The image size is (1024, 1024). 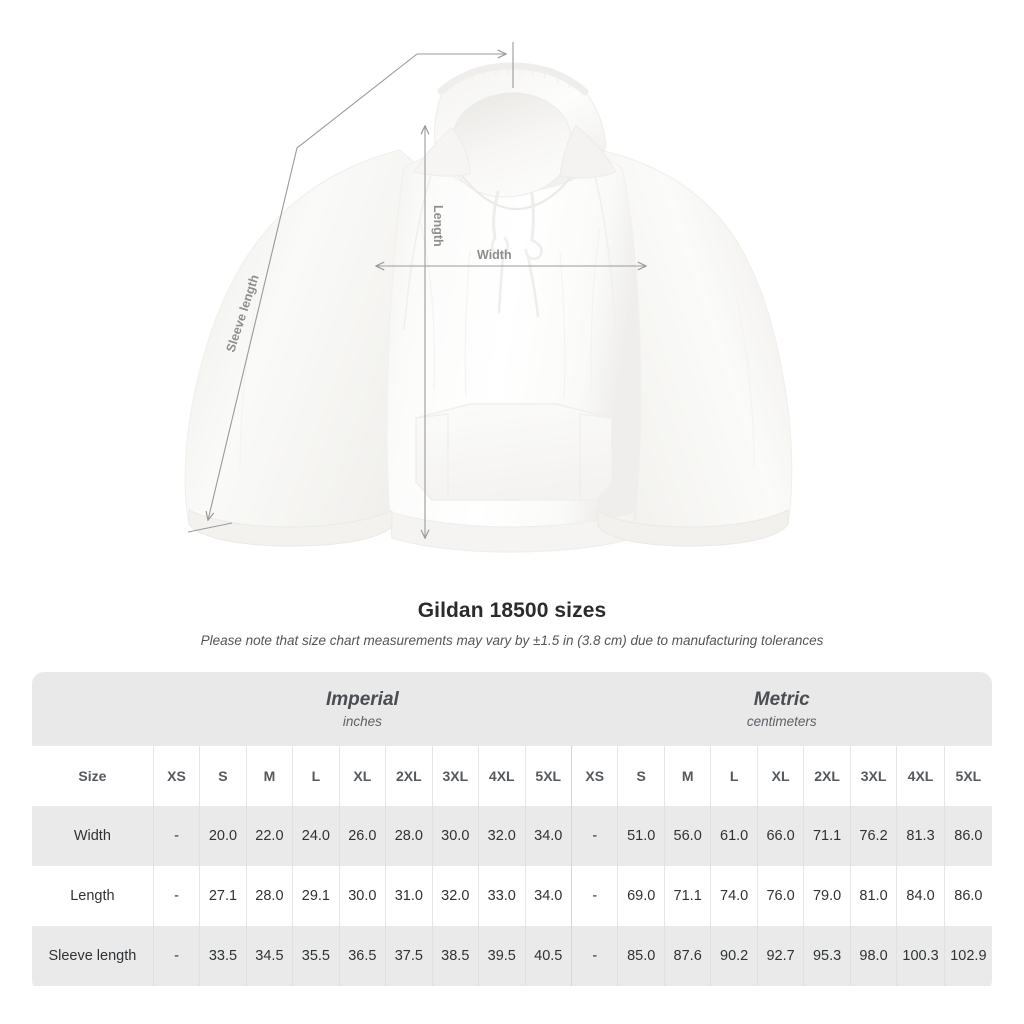 I want to click on cell-length-imperial-5xl: 34.0, so click(x=548, y=896).